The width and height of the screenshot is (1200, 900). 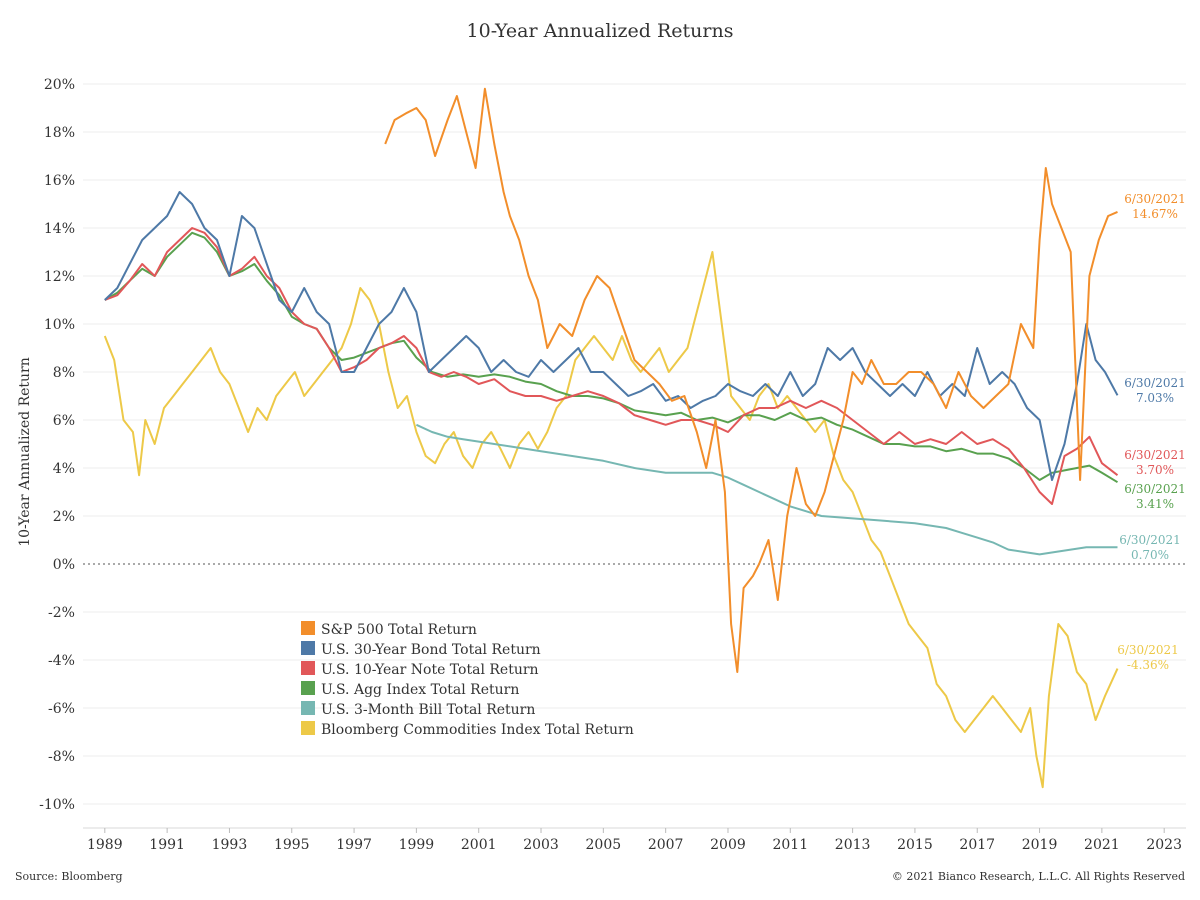 What do you see at coordinates (59, 229) in the screenshot?
I see `y-tick-label: 14%` at bounding box center [59, 229].